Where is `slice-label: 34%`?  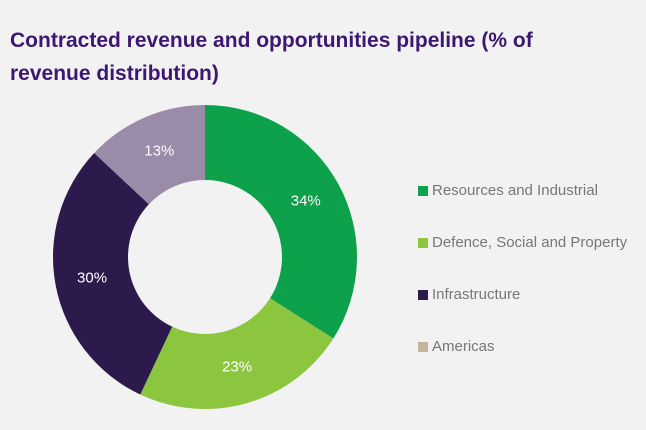 slice-label: 34% is located at coordinates (306, 201).